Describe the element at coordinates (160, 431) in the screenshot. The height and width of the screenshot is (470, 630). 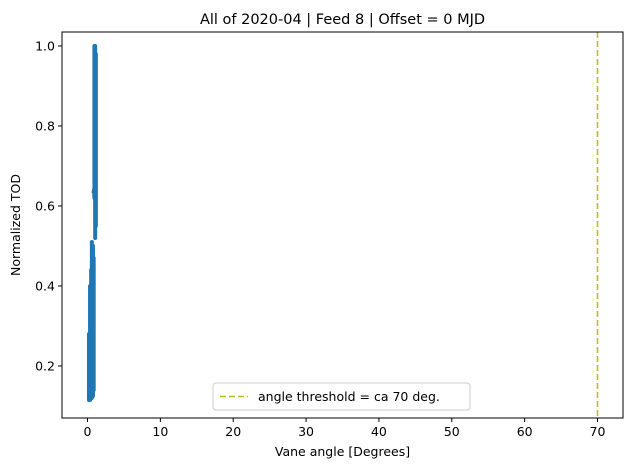
I see `x-tick-label: 10` at that location.